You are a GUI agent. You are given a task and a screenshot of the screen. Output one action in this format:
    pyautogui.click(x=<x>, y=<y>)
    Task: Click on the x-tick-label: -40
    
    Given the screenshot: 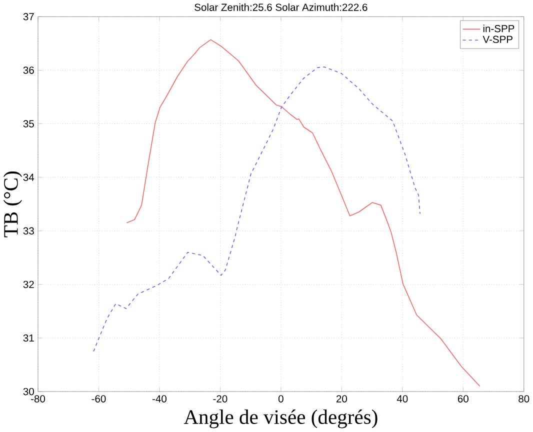 What is the action you would take?
    pyautogui.click(x=159, y=399)
    